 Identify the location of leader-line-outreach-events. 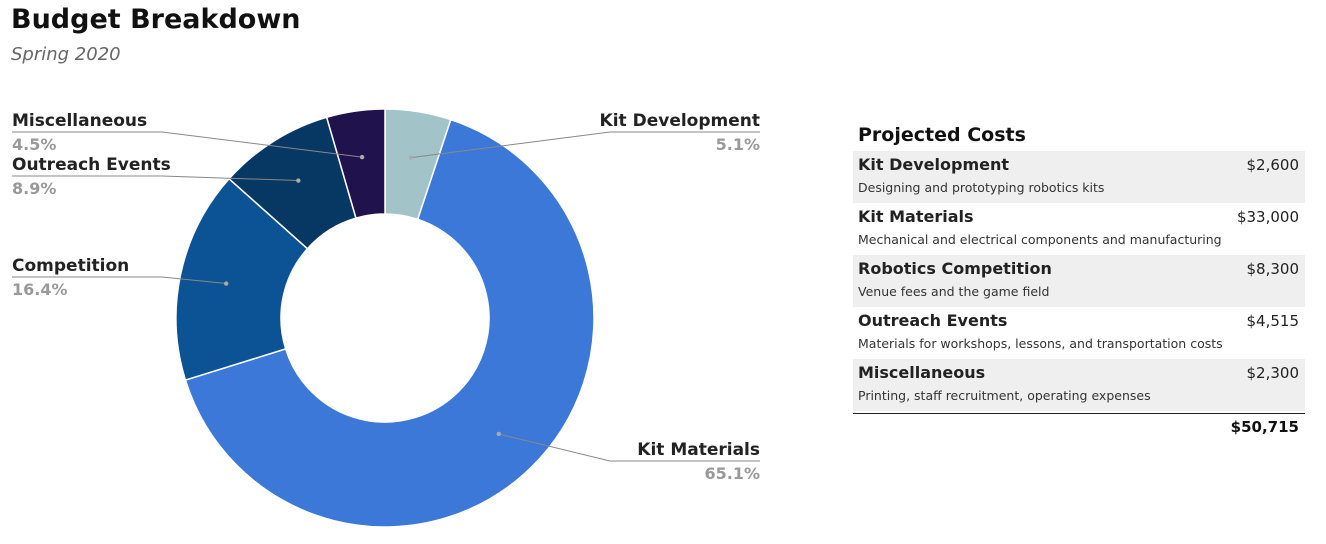
(155, 178).